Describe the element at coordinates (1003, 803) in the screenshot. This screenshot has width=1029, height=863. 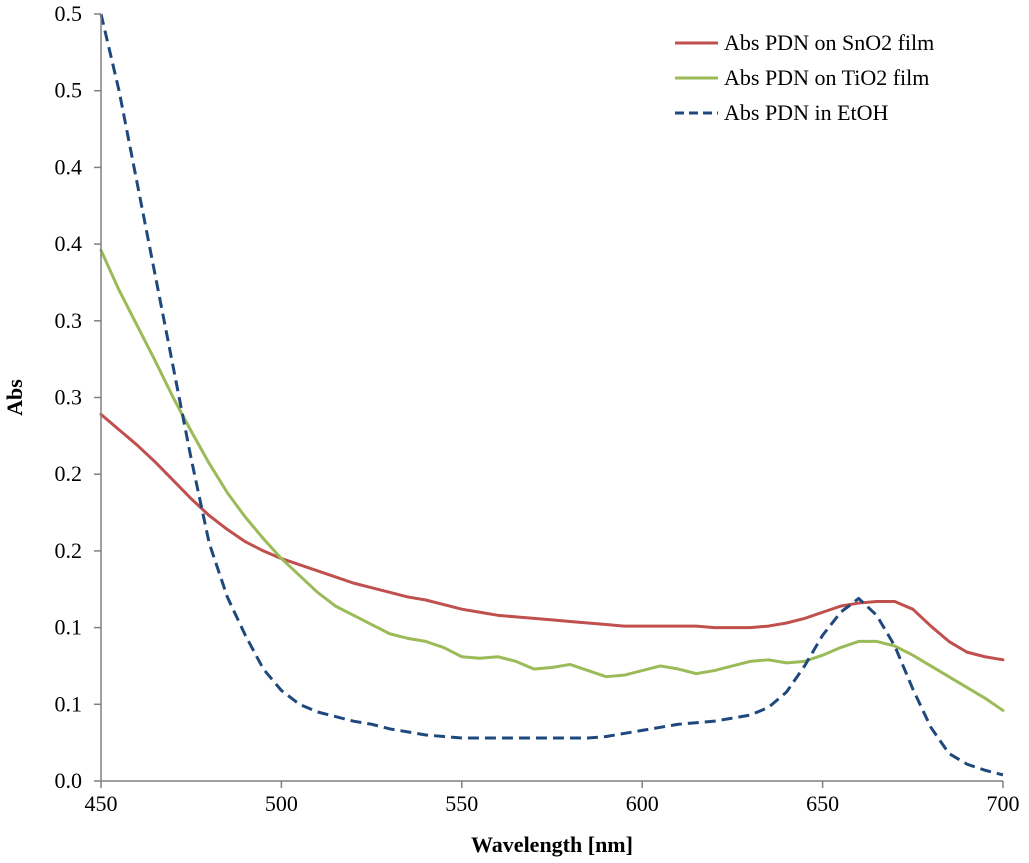
I see `x-tick-label: 700` at that location.